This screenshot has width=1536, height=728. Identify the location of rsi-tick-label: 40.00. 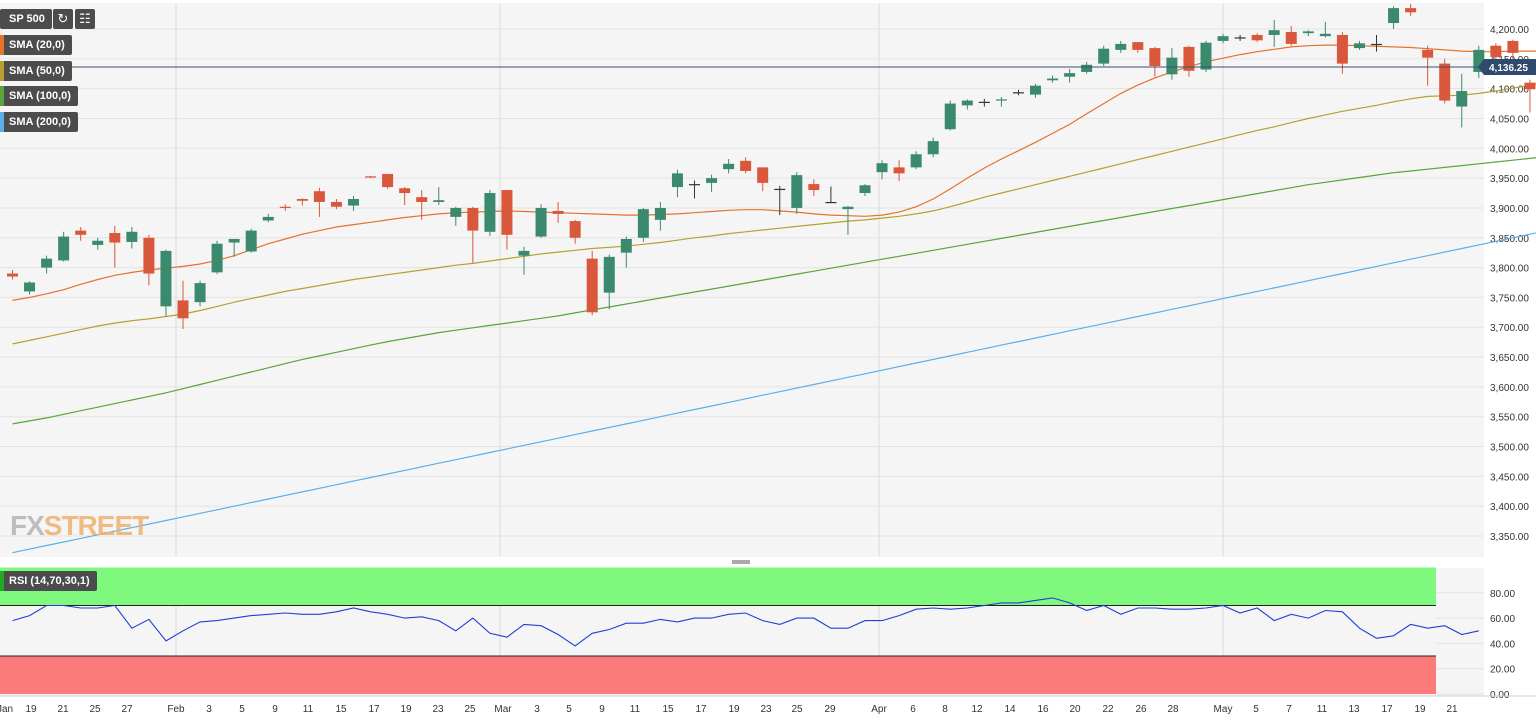
(1502, 644).